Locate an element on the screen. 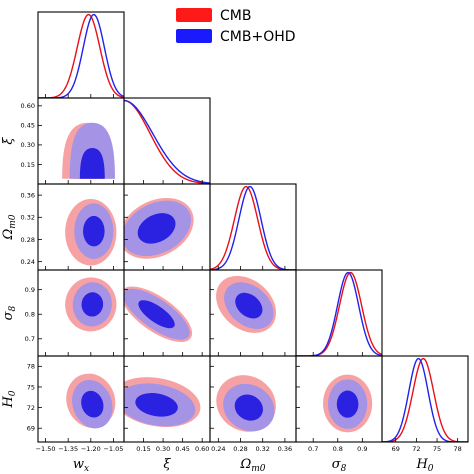  x-tick-label-1-1: 0.30 is located at coordinates (163, 449).